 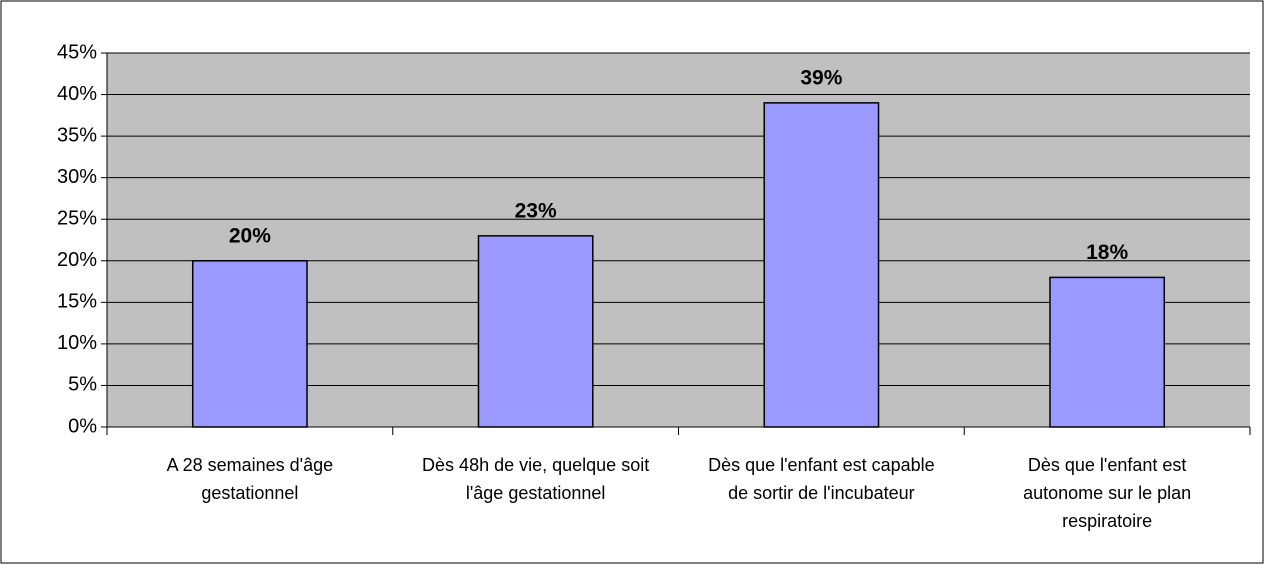 What do you see at coordinates (82, 385) in the screenshot?
I see `y-tick-label: 5%` at bounding box center [82, 385].